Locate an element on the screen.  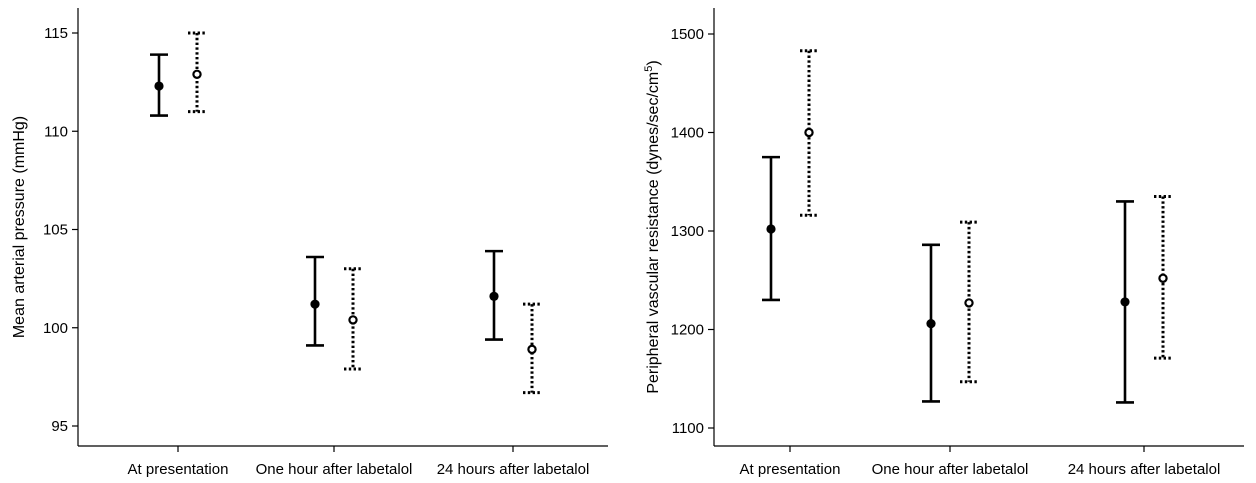
y-tick-label: 1100 is located at coordinates (688, 428).